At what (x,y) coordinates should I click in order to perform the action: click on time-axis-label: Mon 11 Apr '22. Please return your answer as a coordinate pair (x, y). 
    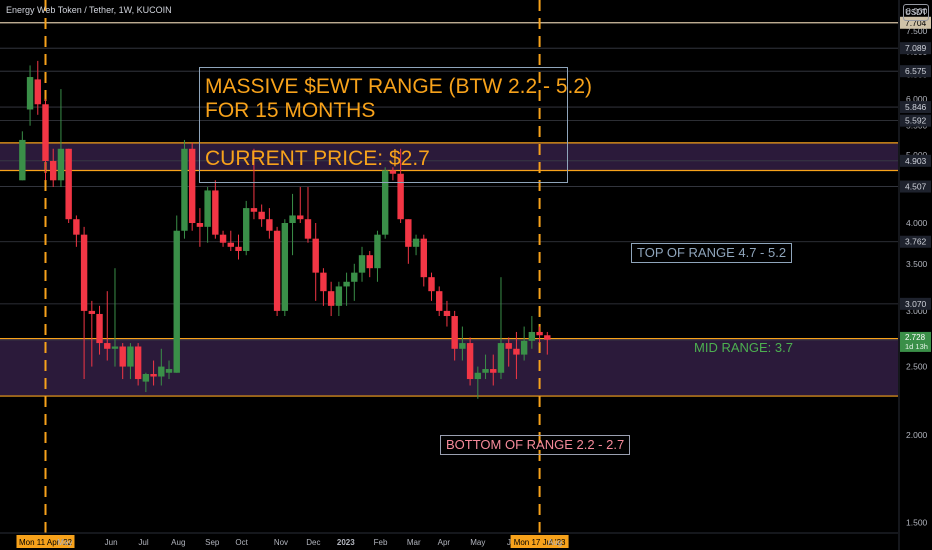
    Looking at the image, I should click on (46, 542).